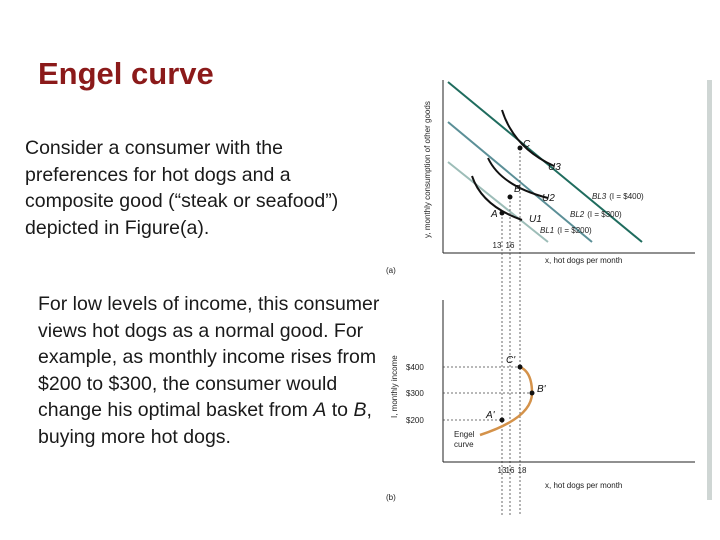  I want to click on budget-line-bl1, so click(498, 202).